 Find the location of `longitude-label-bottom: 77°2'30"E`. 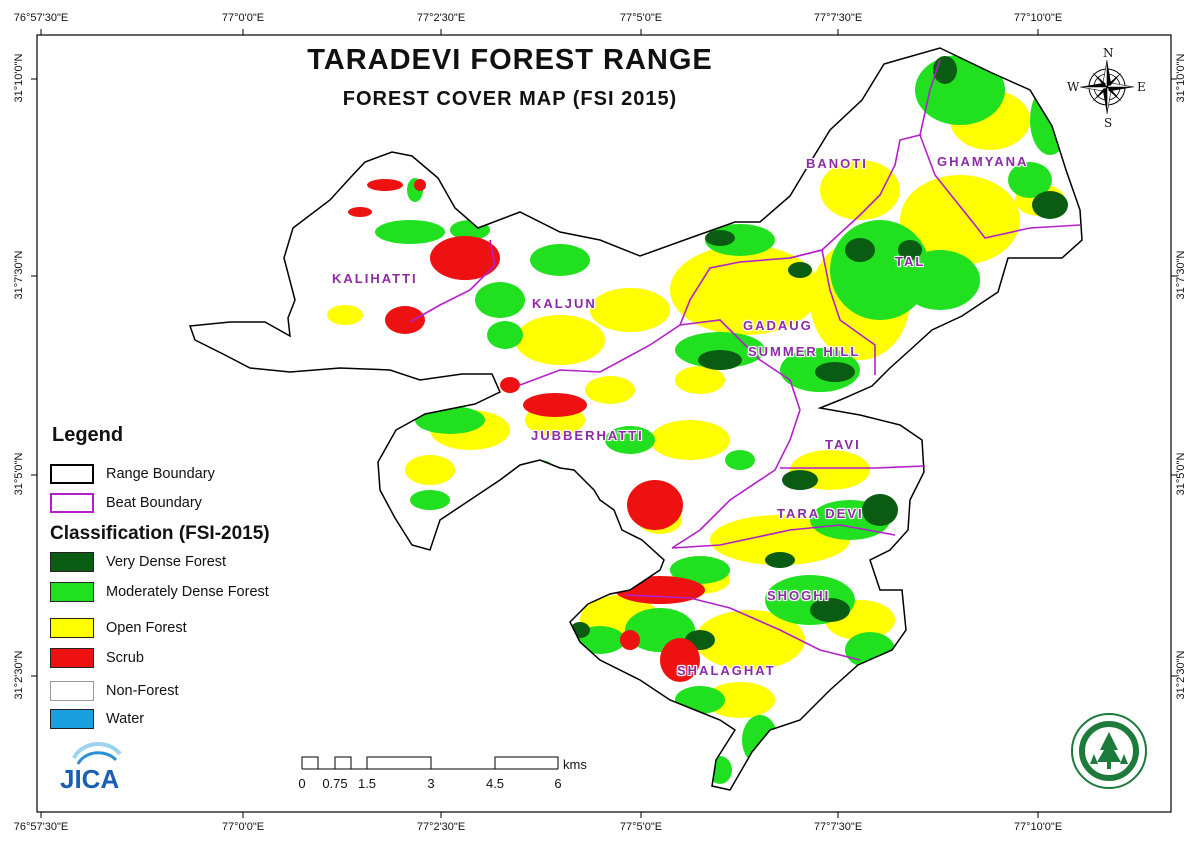

longitude-label-bottom: 77°2'30"E is located at coordinates (441, 827).